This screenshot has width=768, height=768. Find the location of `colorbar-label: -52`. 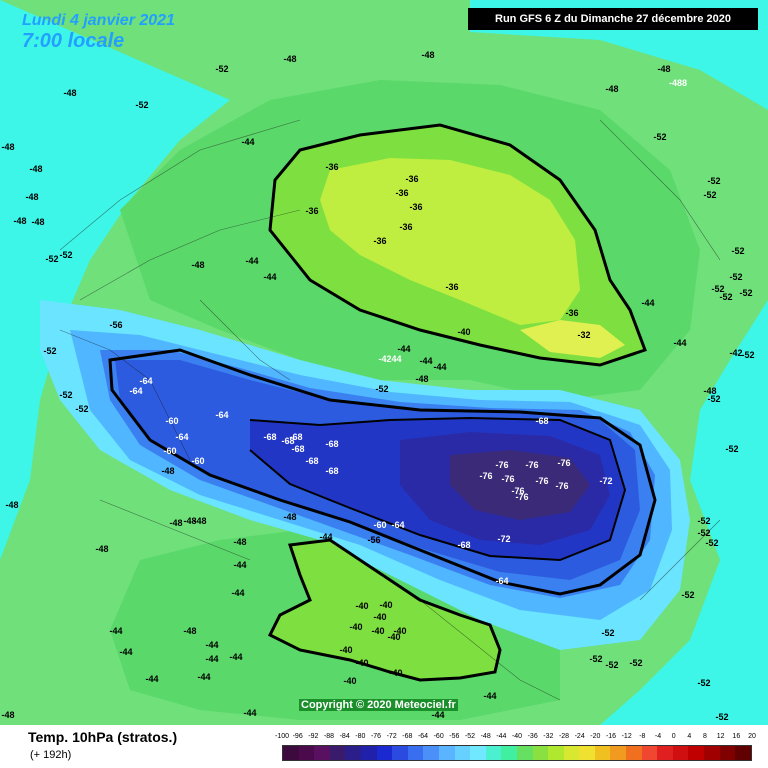

colorbar-label: -52 is located at coordinates (470, 736).